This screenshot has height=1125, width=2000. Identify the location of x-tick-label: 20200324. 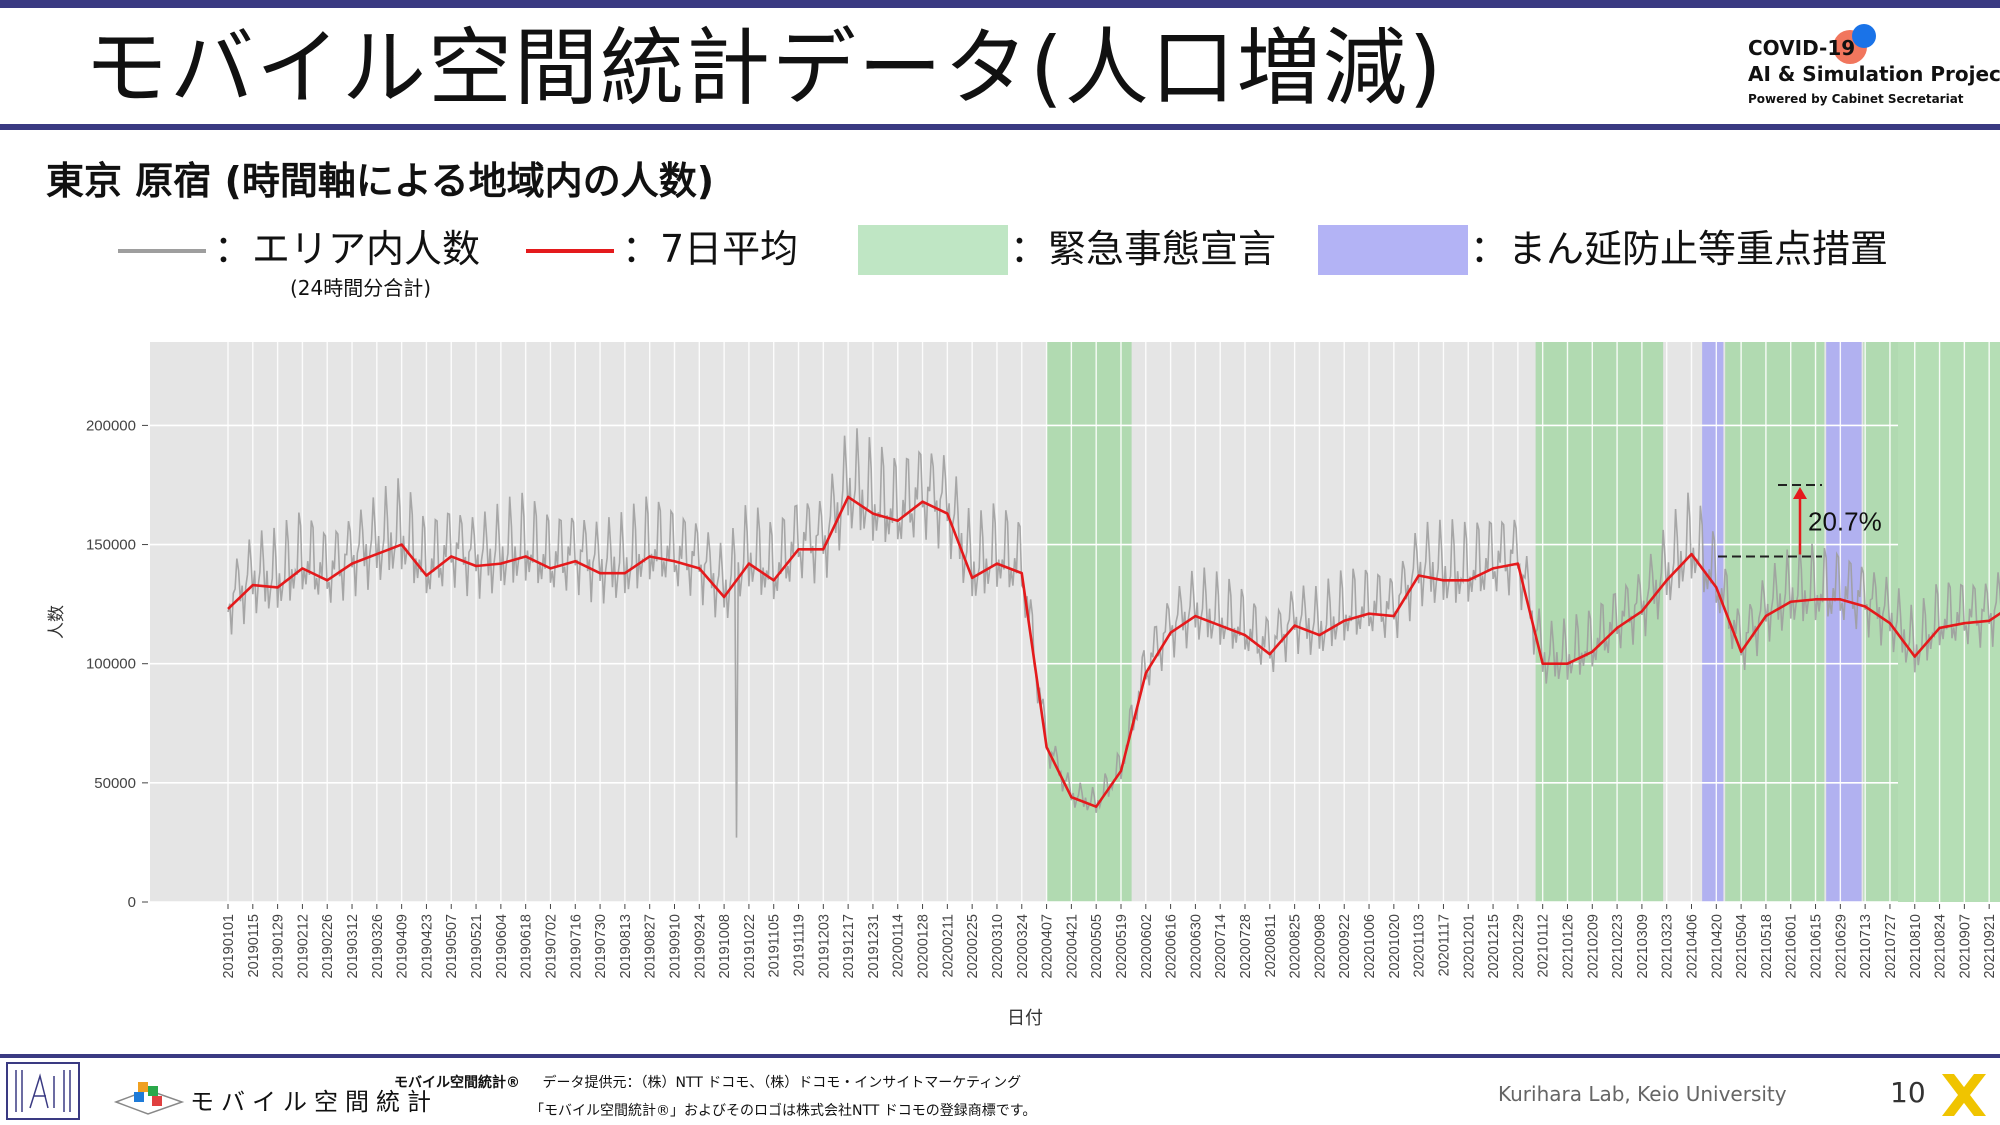
(1023, 946).